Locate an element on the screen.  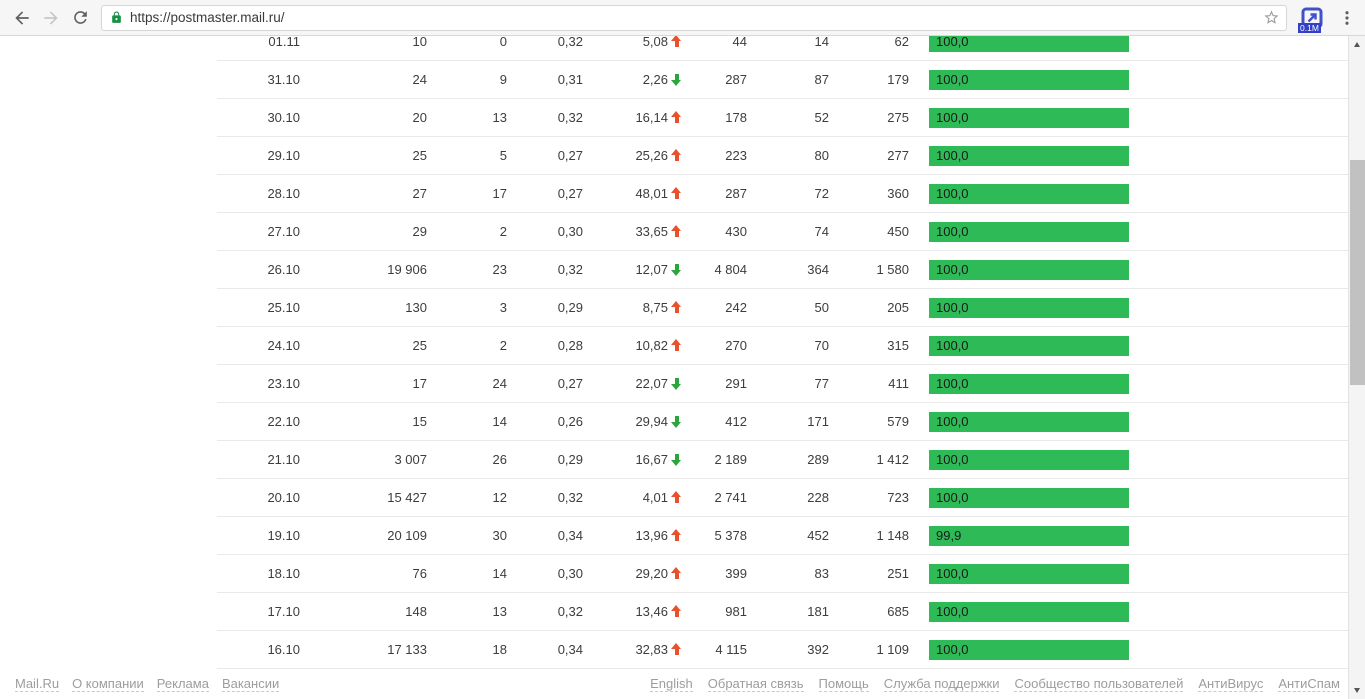
delta-value: 5,08 is located at coordinates (655, 42).